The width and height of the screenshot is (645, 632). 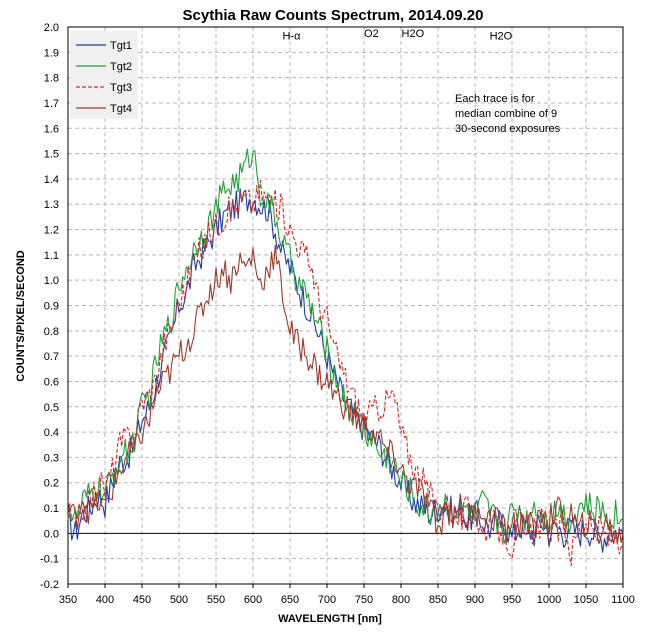 I want to click on y-tick-label: 0.6, so click(x=51, y=382).